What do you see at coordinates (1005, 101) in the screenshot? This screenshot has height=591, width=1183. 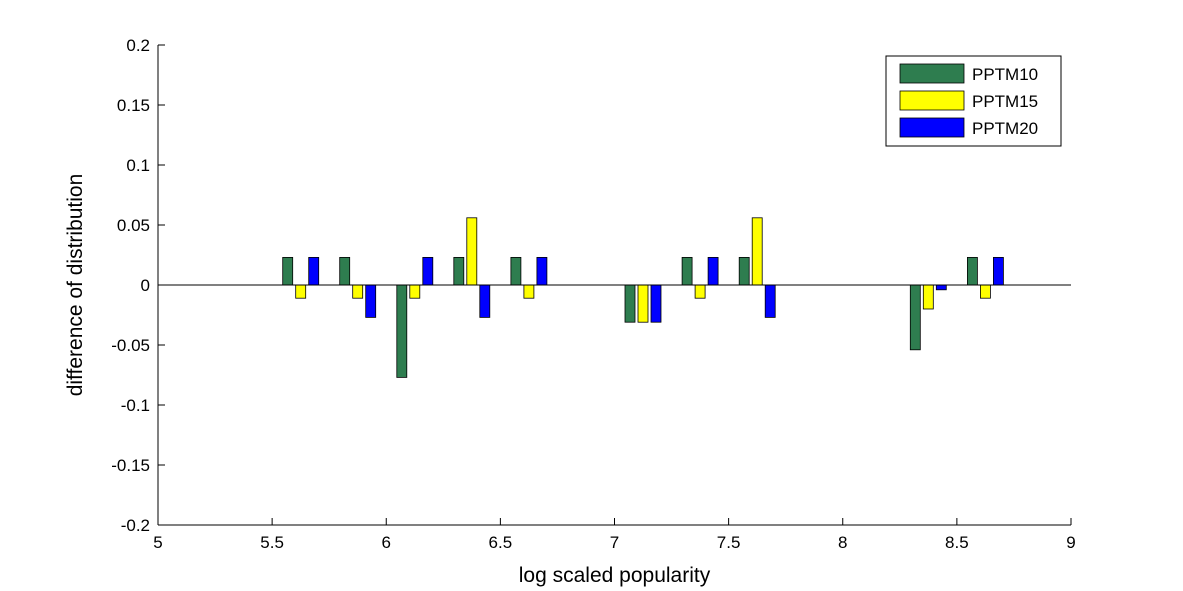 I see `legend-label-pptm15: PPTM15` at bounding box center [1005, 101].